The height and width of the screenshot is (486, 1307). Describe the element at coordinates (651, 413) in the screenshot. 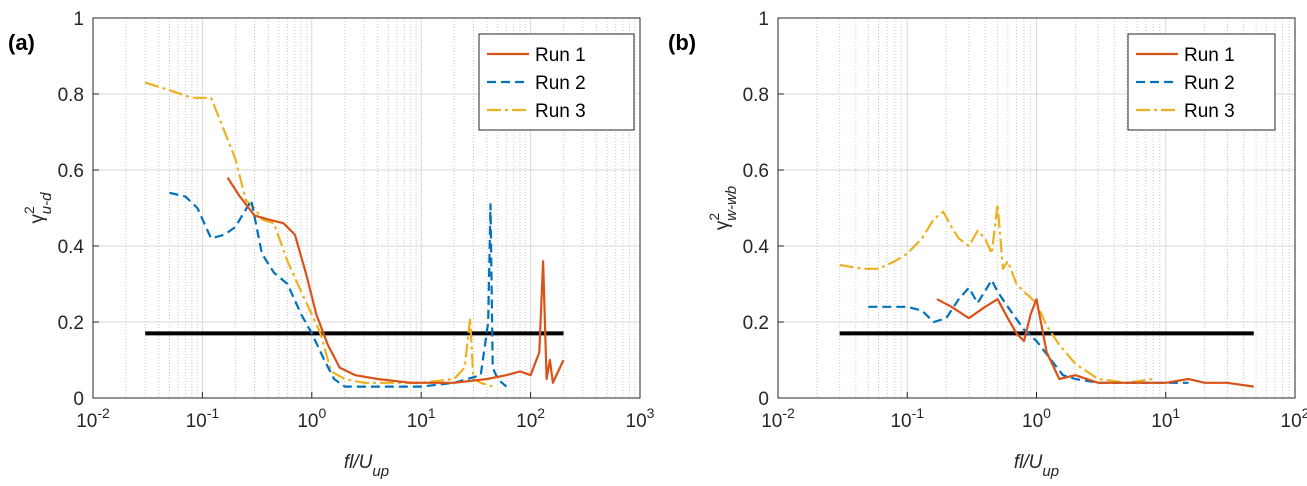

I see `x-tick-exponent: 3` at that location.